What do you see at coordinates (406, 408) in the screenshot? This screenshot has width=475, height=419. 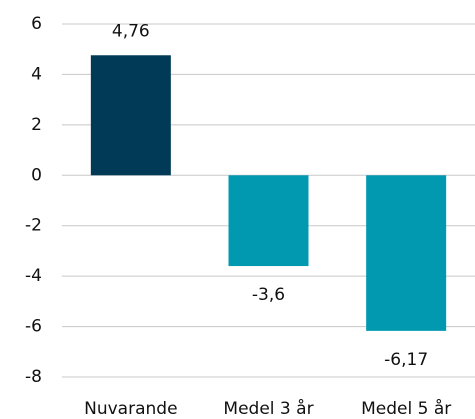 I see `x-tick-label: Medel 5 år` at bounding box center [406, 408].